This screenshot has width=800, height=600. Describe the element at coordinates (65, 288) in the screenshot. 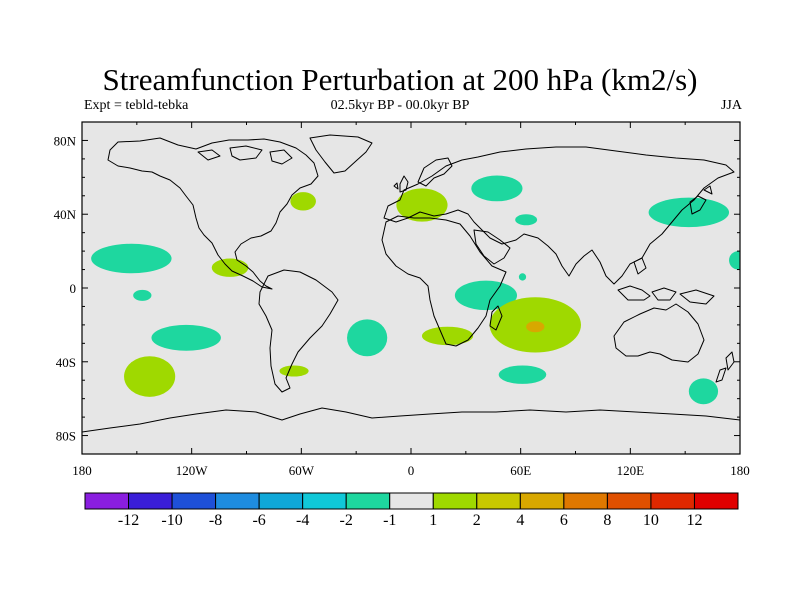

I see `latitude-labels: 80N 40N 0 40S 80S` at that location.